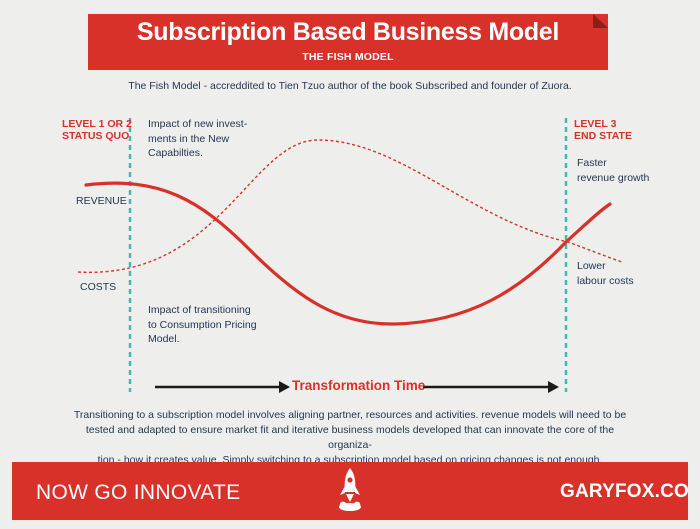 This screenshot has width=700, height=529. What do you see at coordinates (138, 492) in the screenshot?
I see `footer-slogan: NOW GO INNOVATE` at bounding box center [138, 492].